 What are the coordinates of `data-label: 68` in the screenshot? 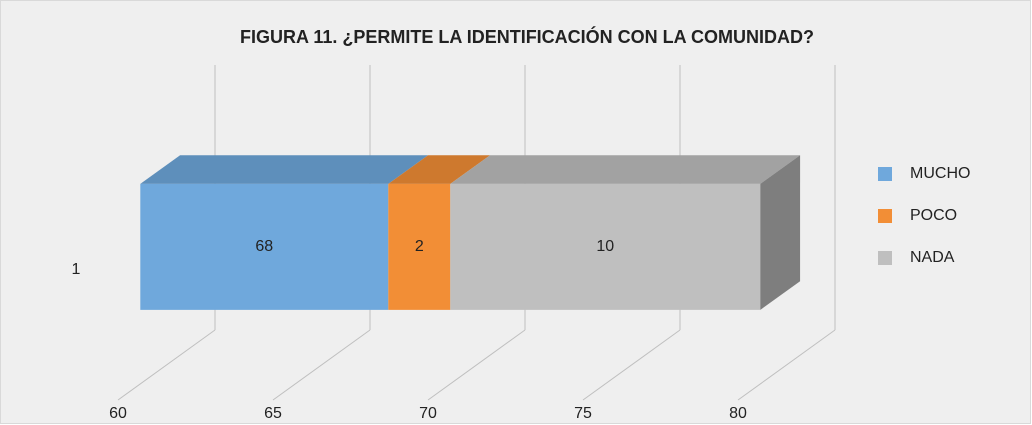 It's located at (264, 246).